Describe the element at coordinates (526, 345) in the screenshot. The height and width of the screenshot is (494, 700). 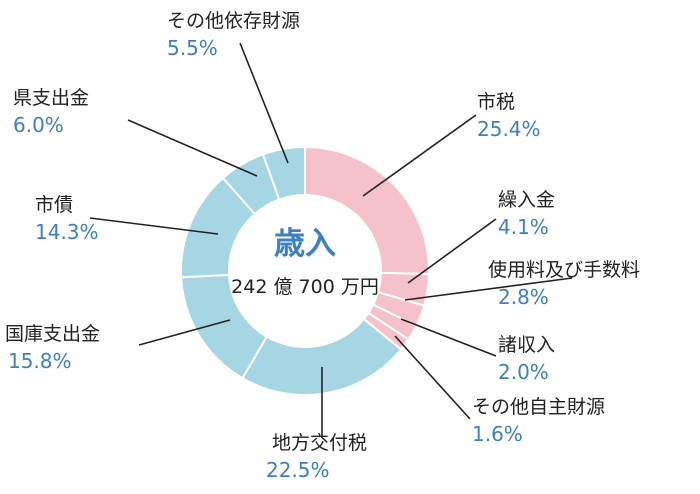
I see `slice-label-4: 諸収入` at that location.